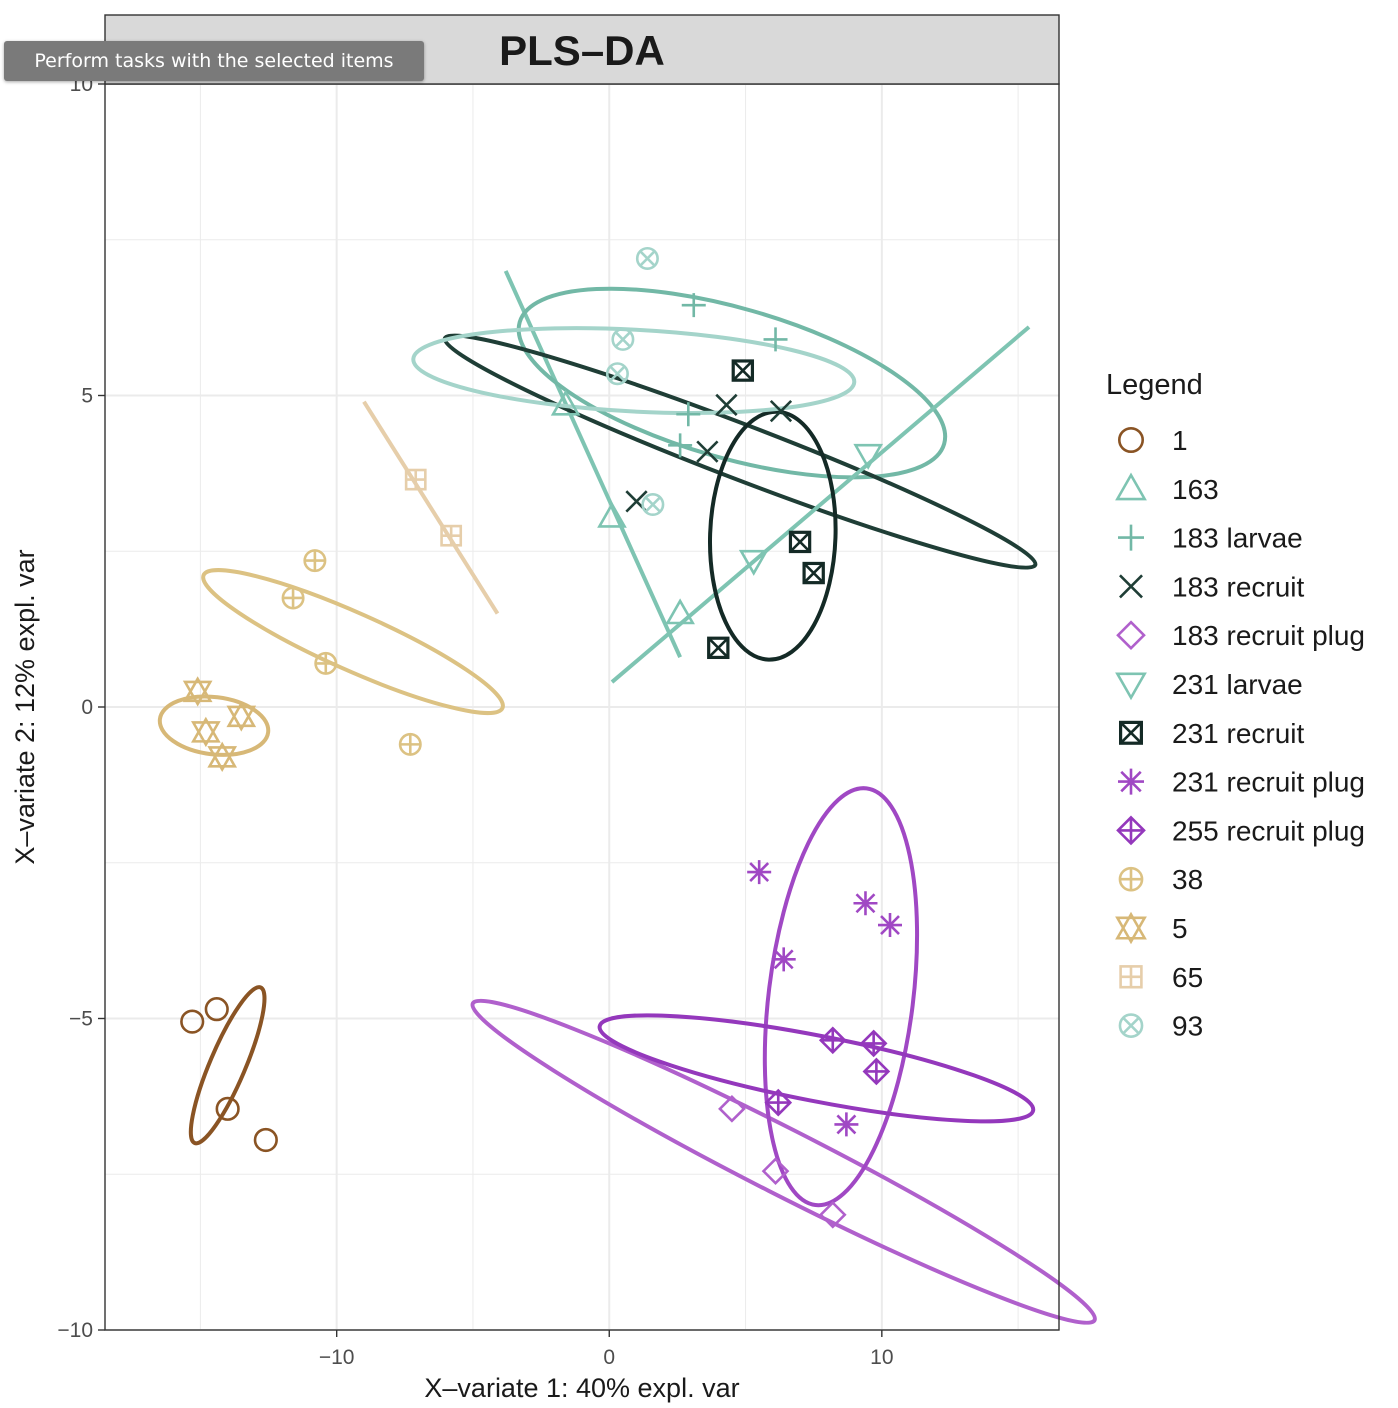  I want to click on legend-item-255-recruit-plug: 255 recruit plug, so click(1240, 830).